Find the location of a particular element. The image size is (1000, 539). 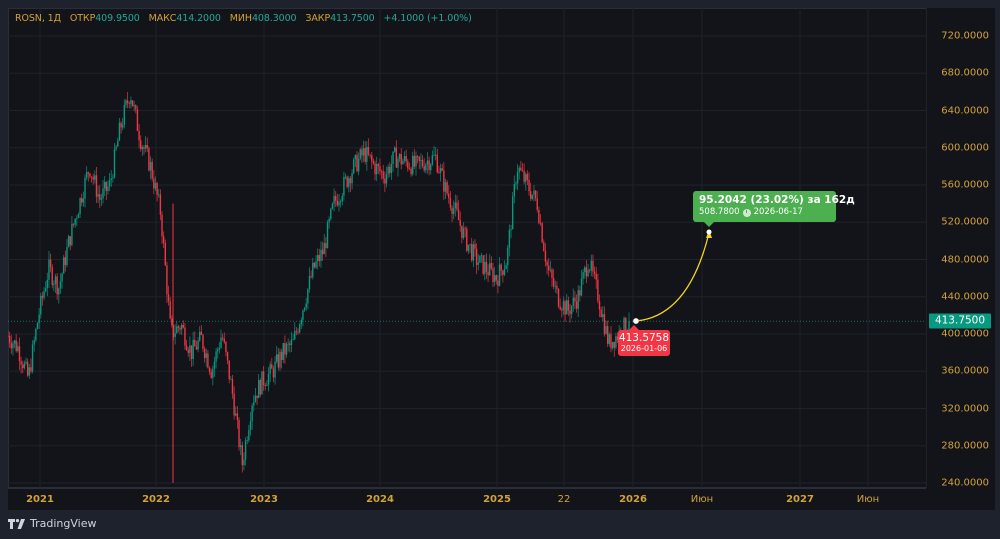

open-value: 409.9500 is located at coordinates (117, 18).